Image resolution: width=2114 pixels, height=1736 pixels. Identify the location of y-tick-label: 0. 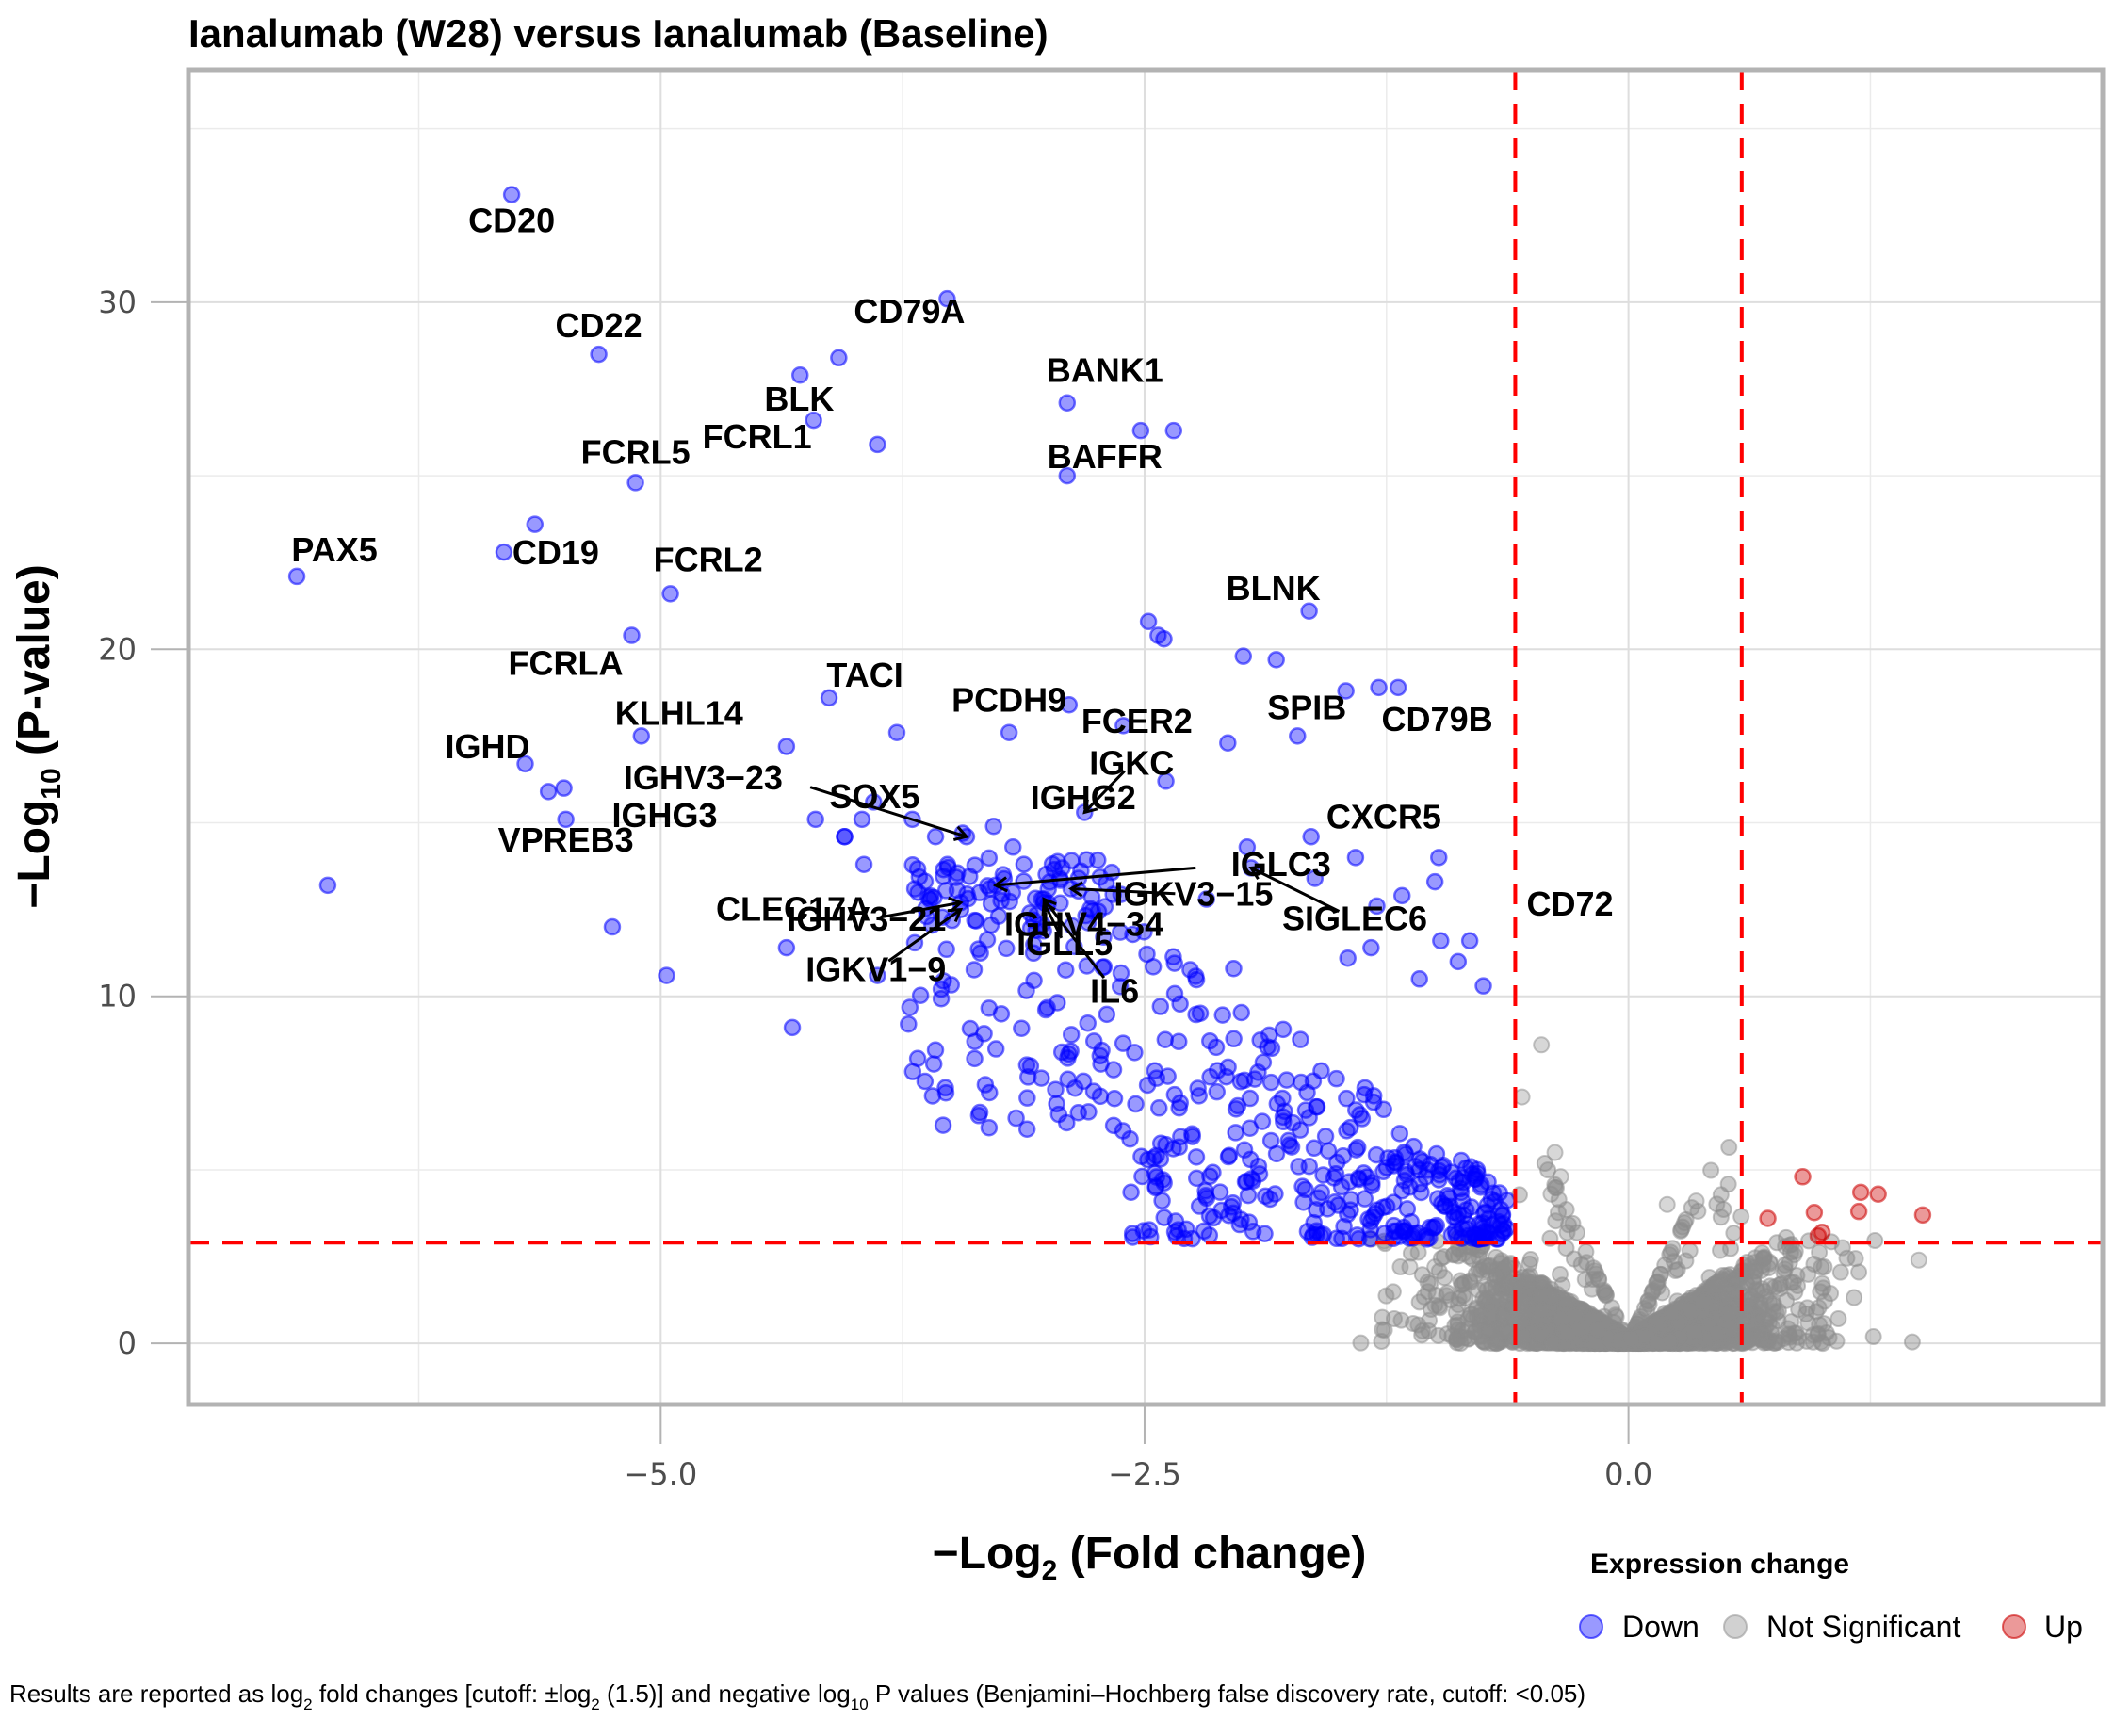
(127, 1343).